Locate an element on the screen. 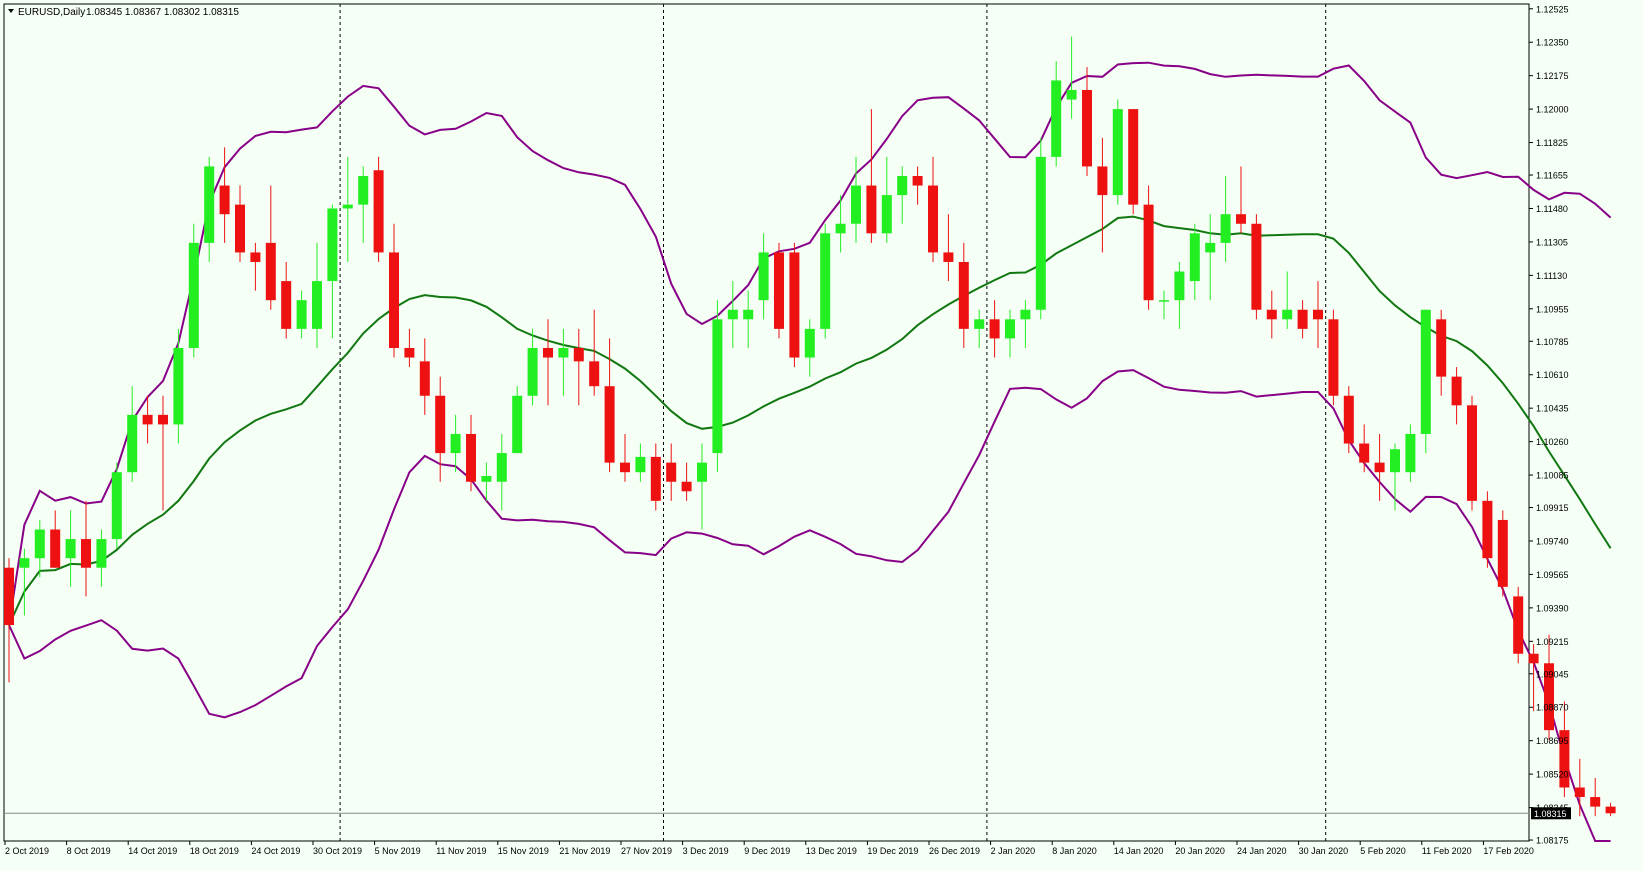 Image resolution: width=1643 pixels, height=871 pixels. x-tick-label: 24 Oct 2019 is located at coordinates (275, 851).